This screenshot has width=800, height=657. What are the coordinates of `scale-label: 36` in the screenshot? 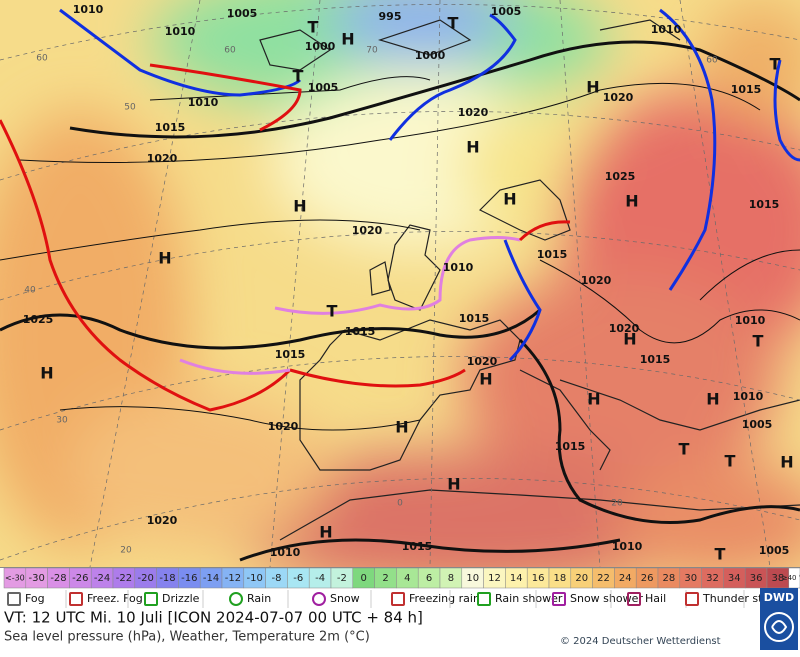 It's located at (756, 578).